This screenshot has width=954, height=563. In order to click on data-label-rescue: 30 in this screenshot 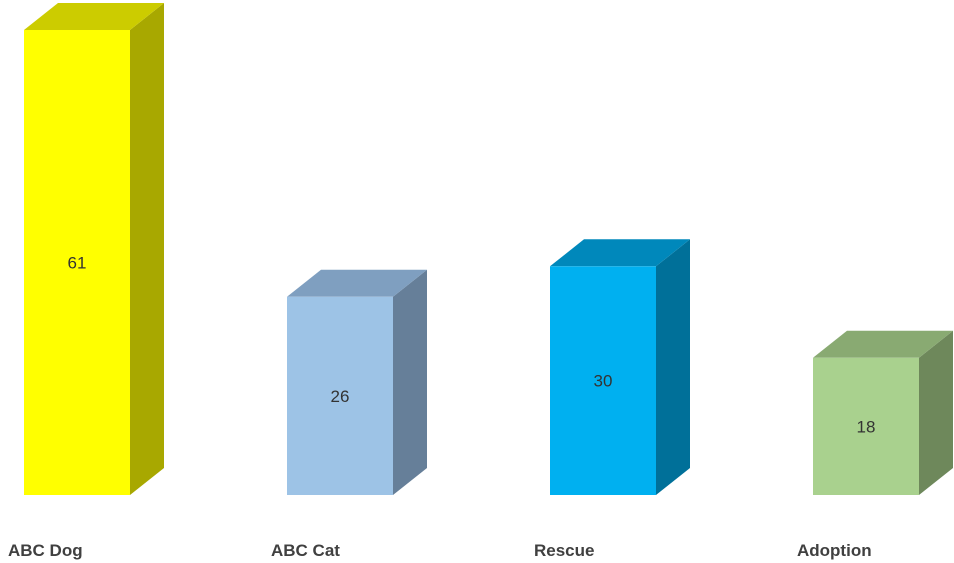, I will do `click(603, 381)`.